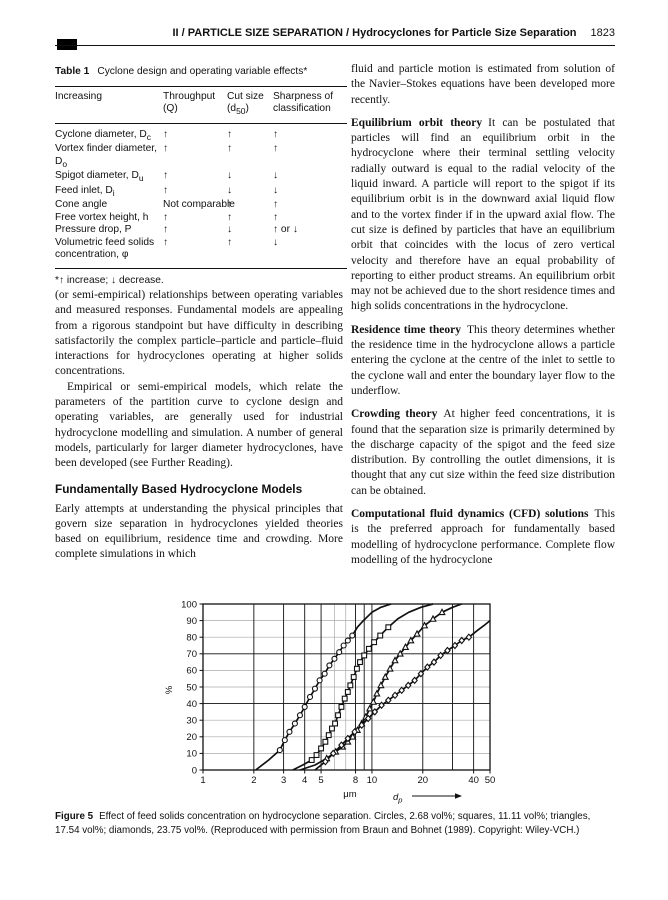  Describe the element at coordinates (201, 192) in the screenshot. I see `table-row: Feed inlet, Di ↑ ↓ ↓` at that location.